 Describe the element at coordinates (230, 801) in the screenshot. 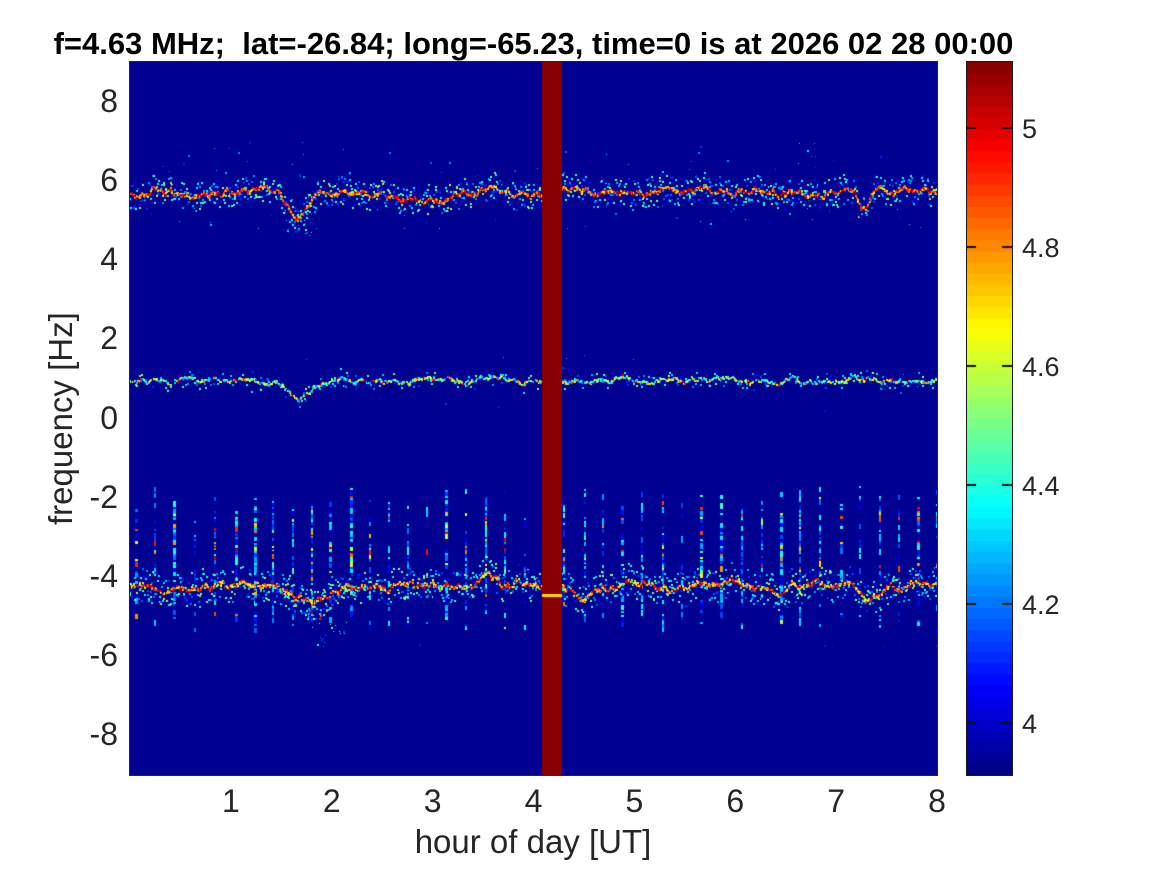

I see `x-tick-label: 1` at that location.